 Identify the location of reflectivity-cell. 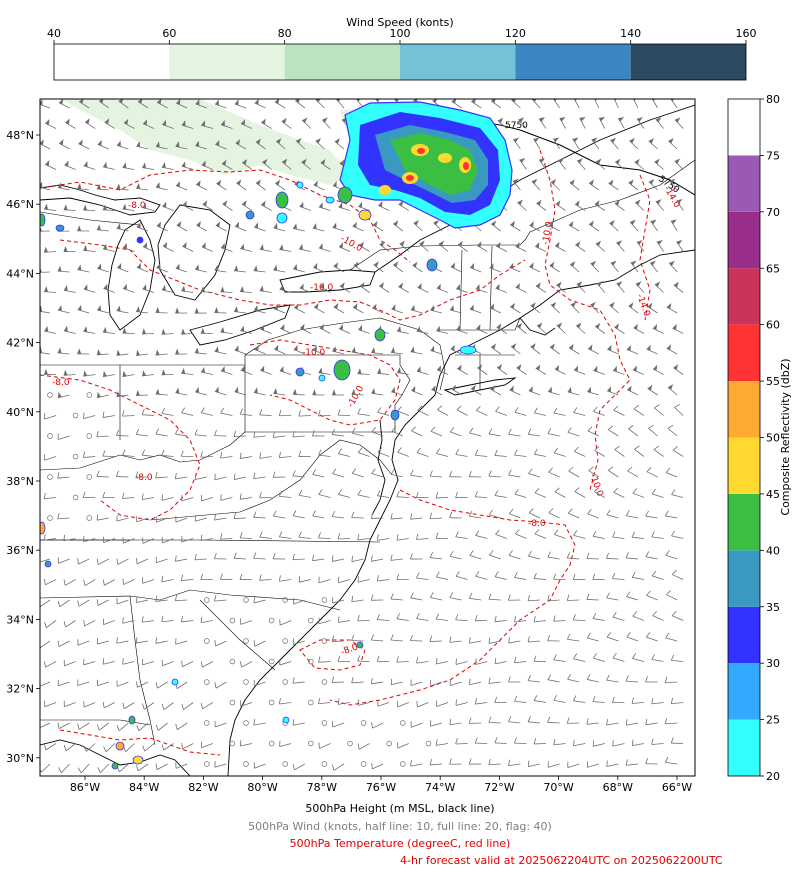
(282, 200).